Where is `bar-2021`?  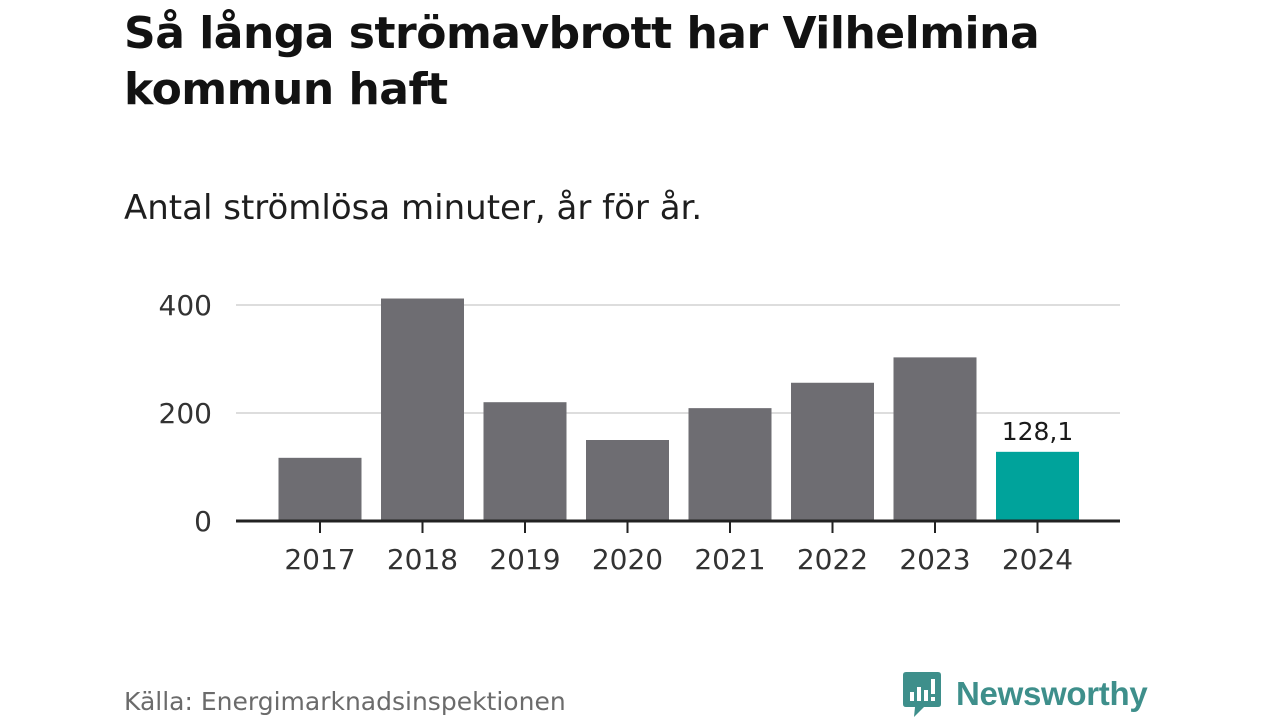
bar-2021 is located at coordinates (730, 464).